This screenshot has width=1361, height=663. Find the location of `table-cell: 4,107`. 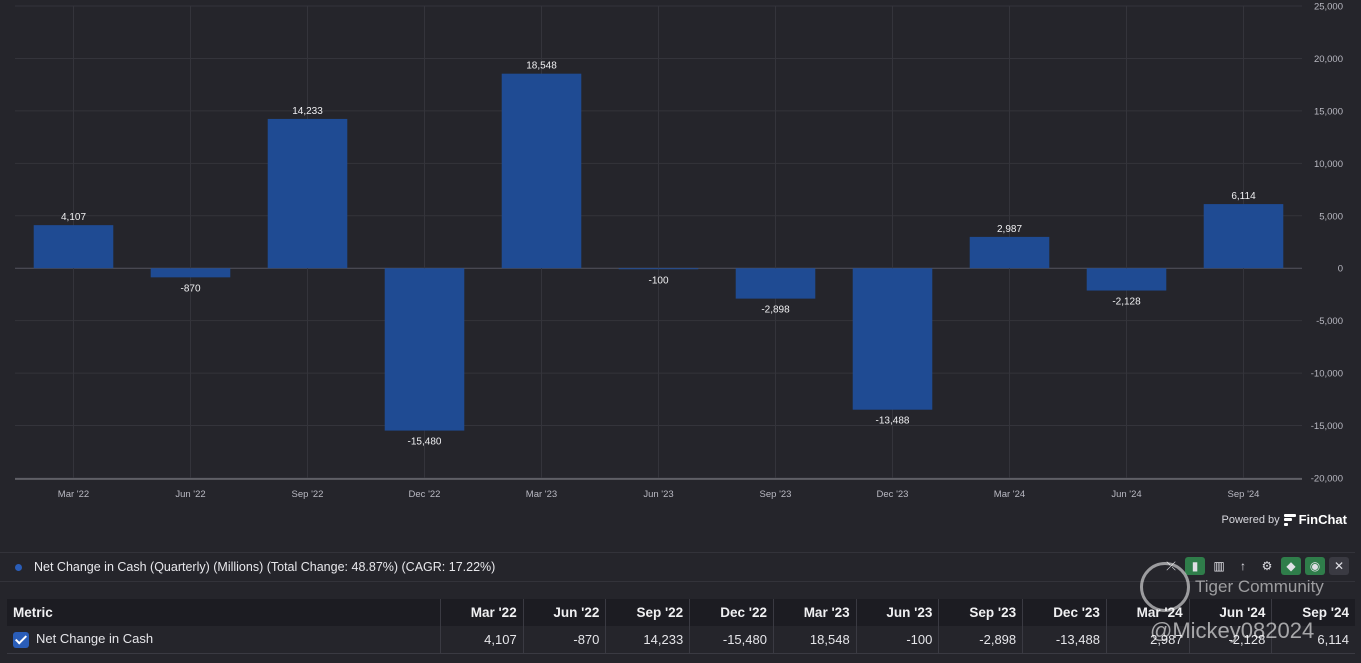

table-cell: 4,107 is located at coordinates (482, 640).